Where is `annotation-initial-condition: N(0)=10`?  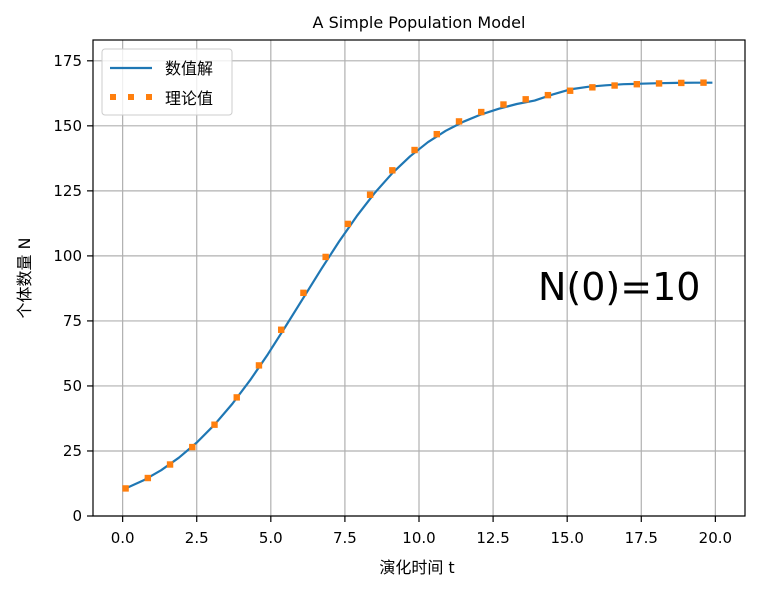 annotation-initial-condition: N(0)=10 is located at coordinates (619, 287).